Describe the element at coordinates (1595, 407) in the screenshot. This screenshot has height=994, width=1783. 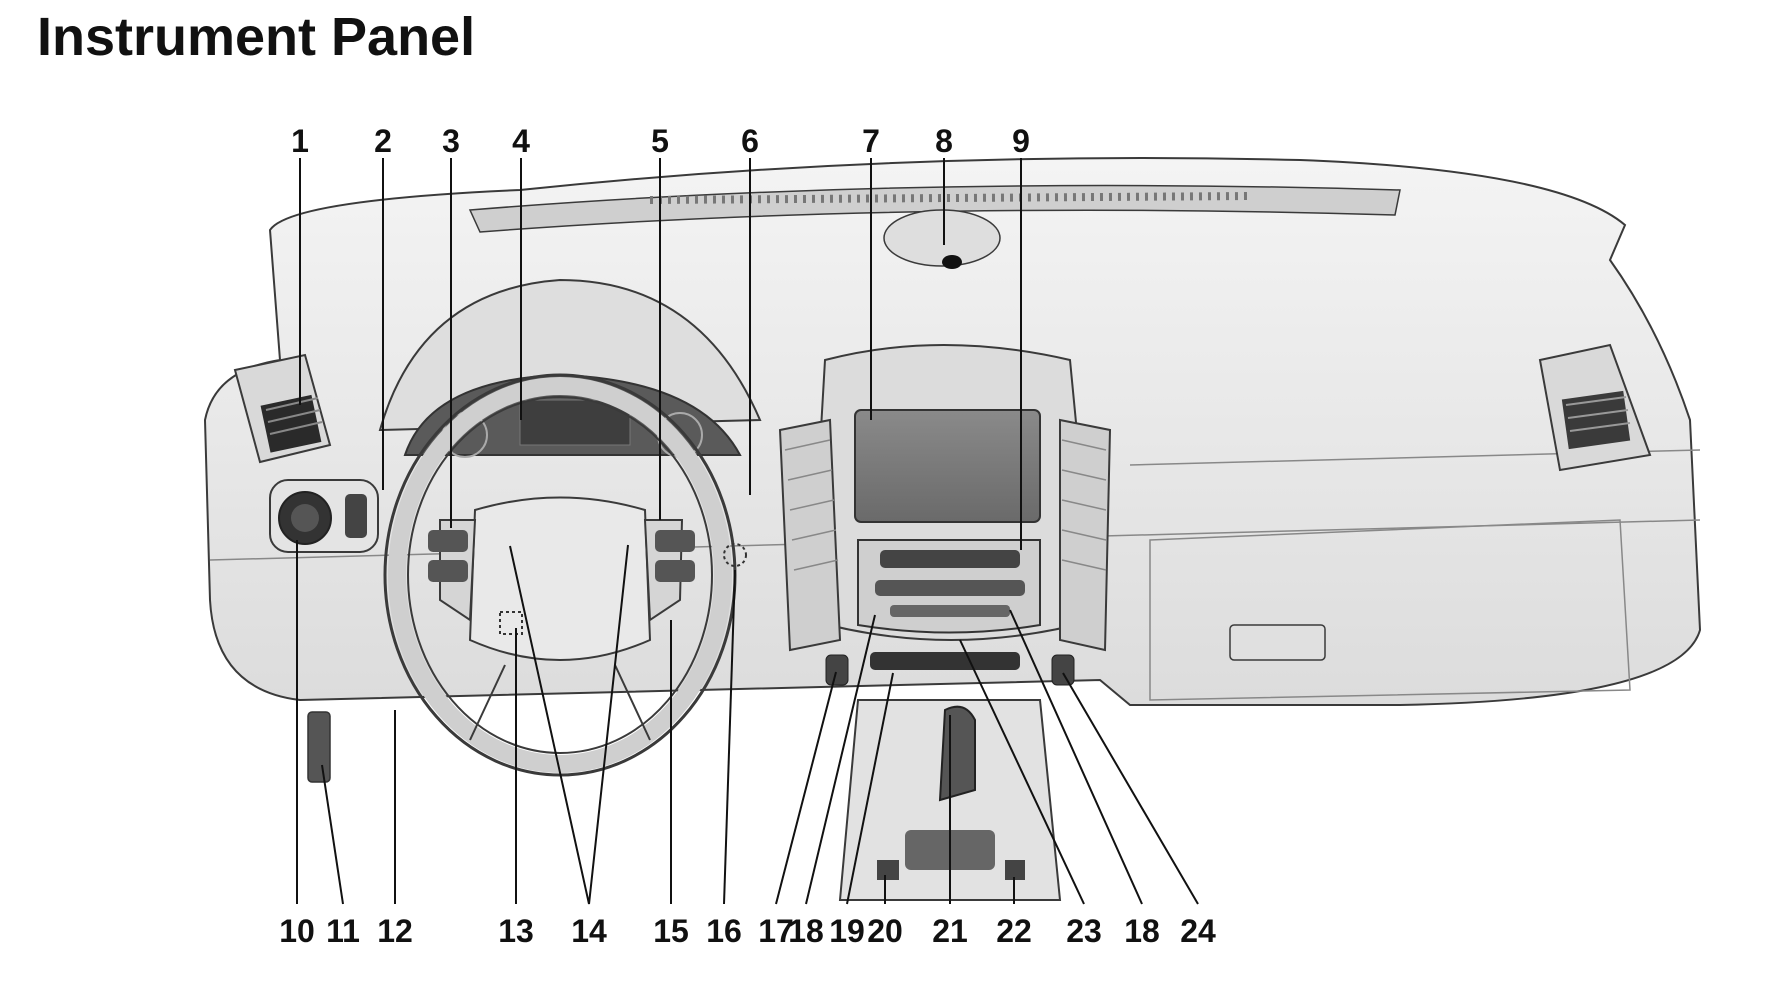
I see `right-air-vent` at that location.